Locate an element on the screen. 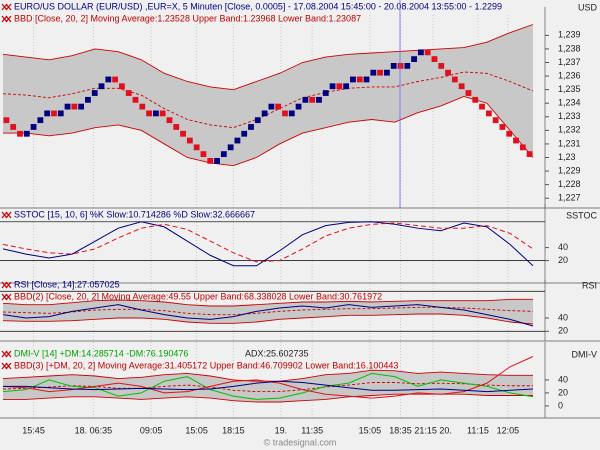 The image size is (600, 450). x-tick-label: 19. is located at coordinates (281, 430).